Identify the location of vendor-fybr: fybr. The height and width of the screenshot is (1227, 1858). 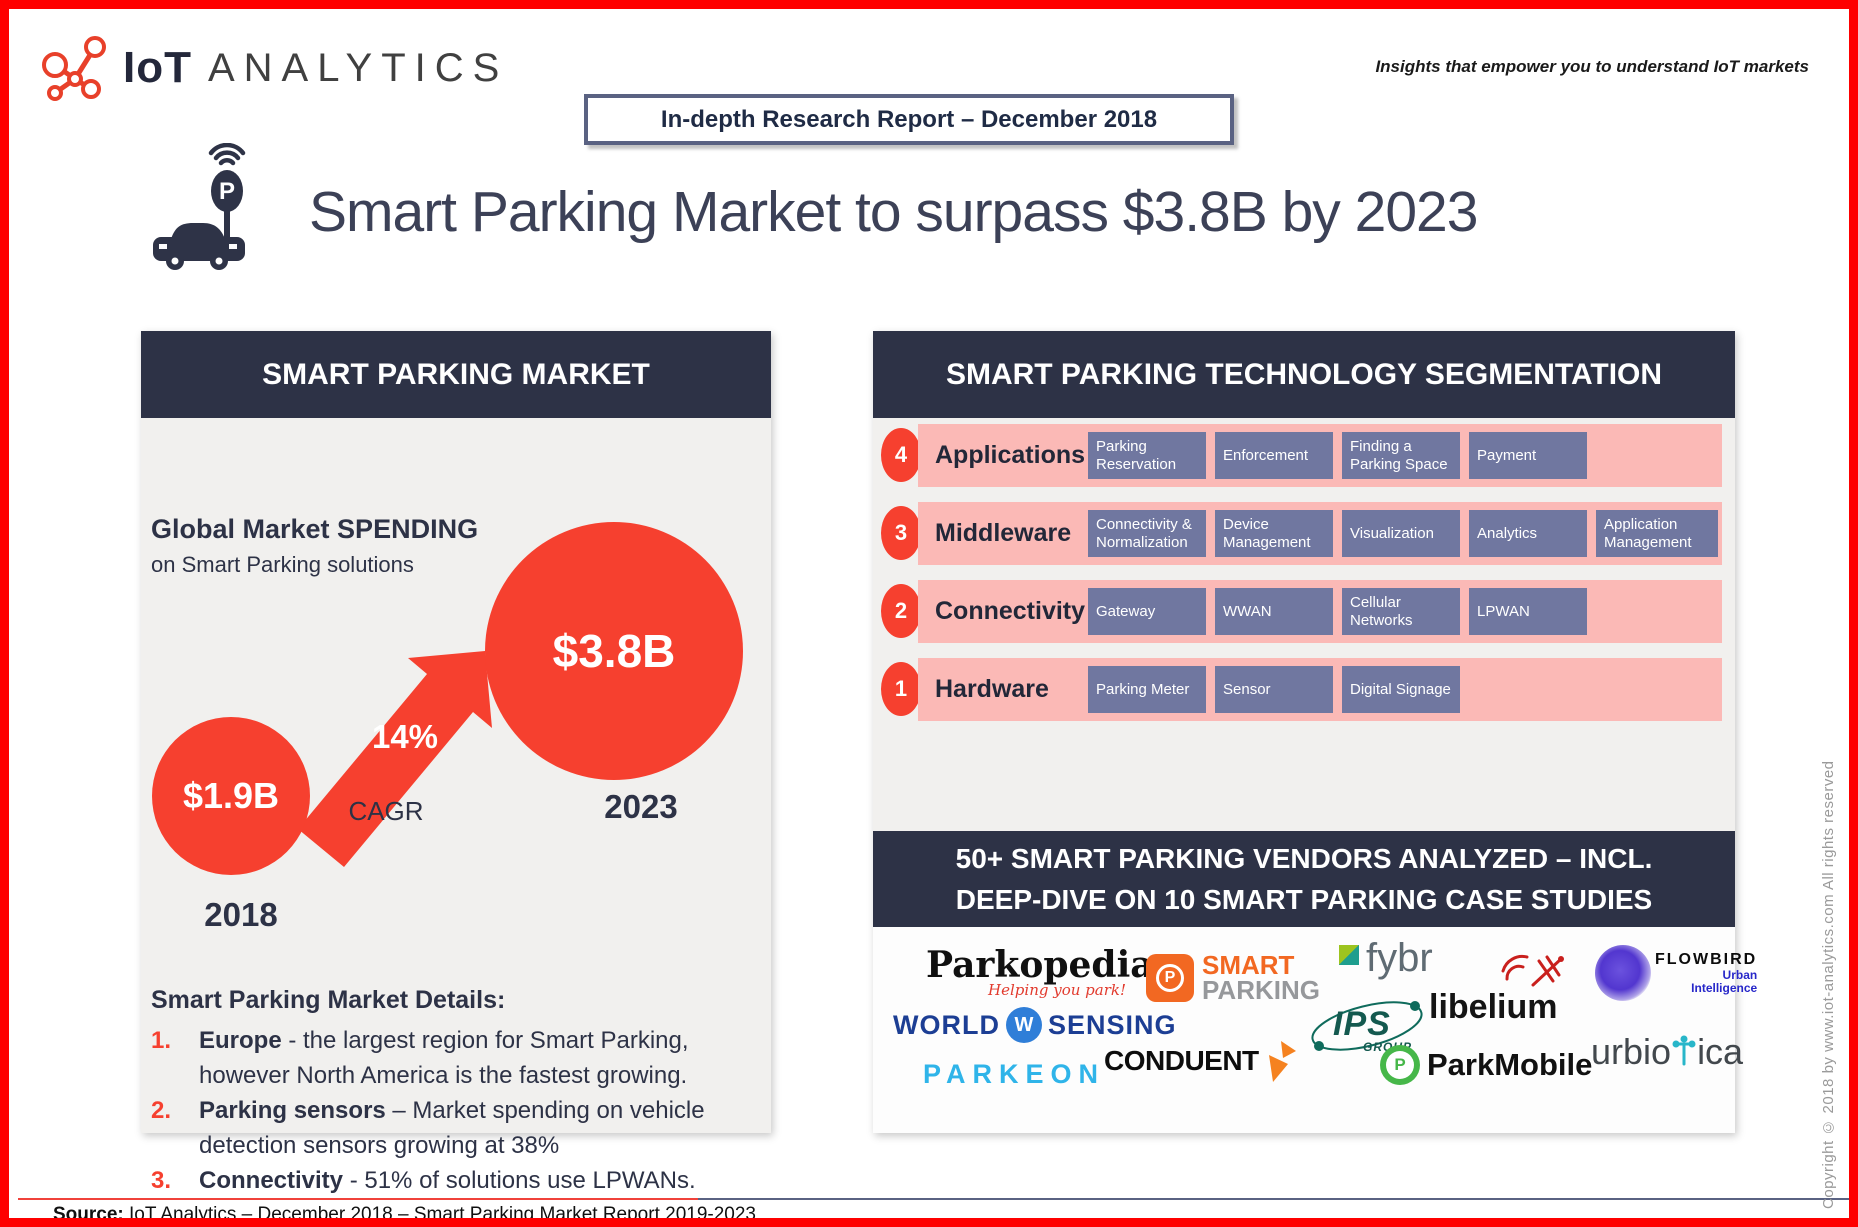
(1386, 958).